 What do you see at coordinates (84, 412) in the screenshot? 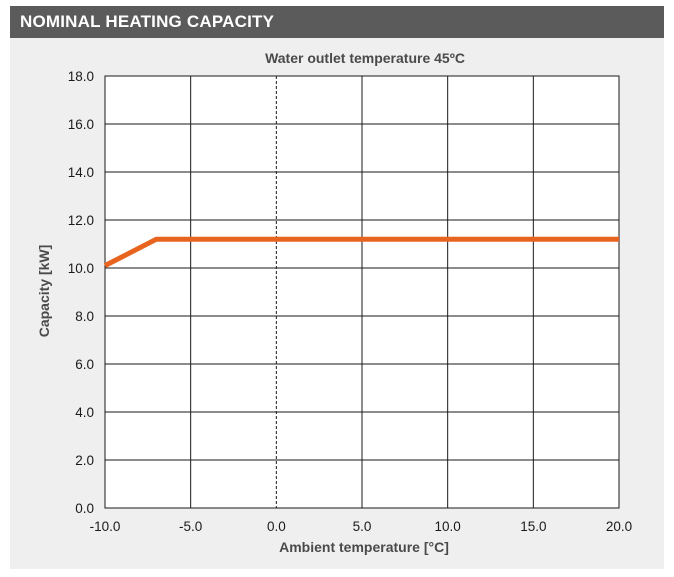
I see `y-tick-label-2: 4.0` at bounding box center [84, 412].